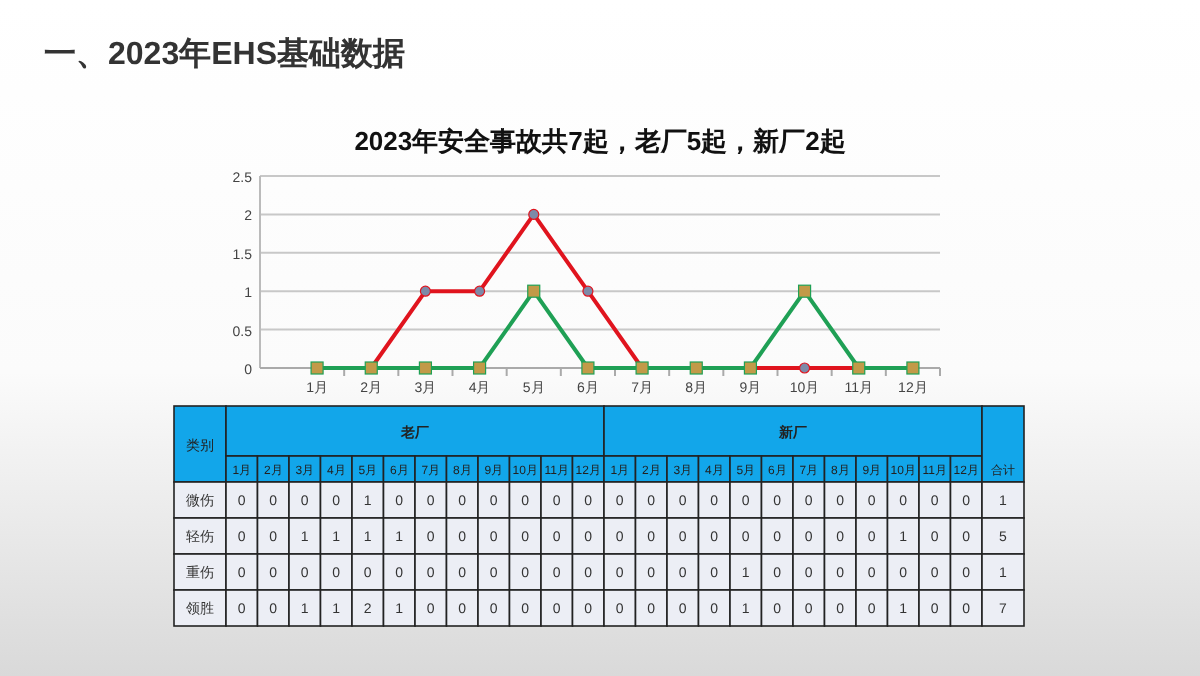  Describe the element at coordinates (600, 141) in the screenshot. I see `chart-title: 2023年安全事故共7起，老厂5起，新厂2起` at that location.